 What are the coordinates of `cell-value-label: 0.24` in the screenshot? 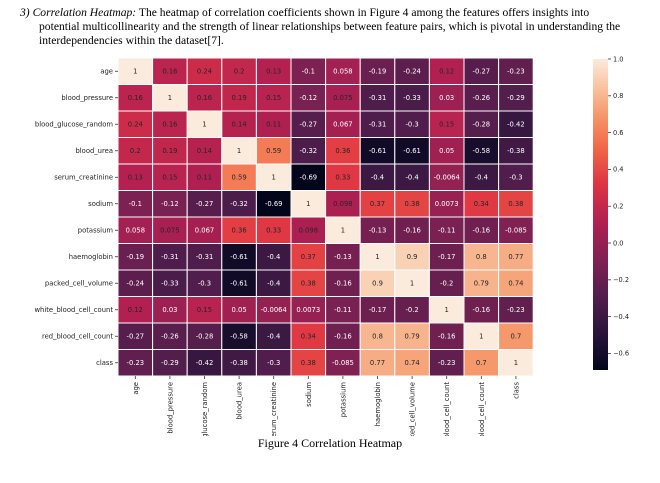 It's located at (204, 72).